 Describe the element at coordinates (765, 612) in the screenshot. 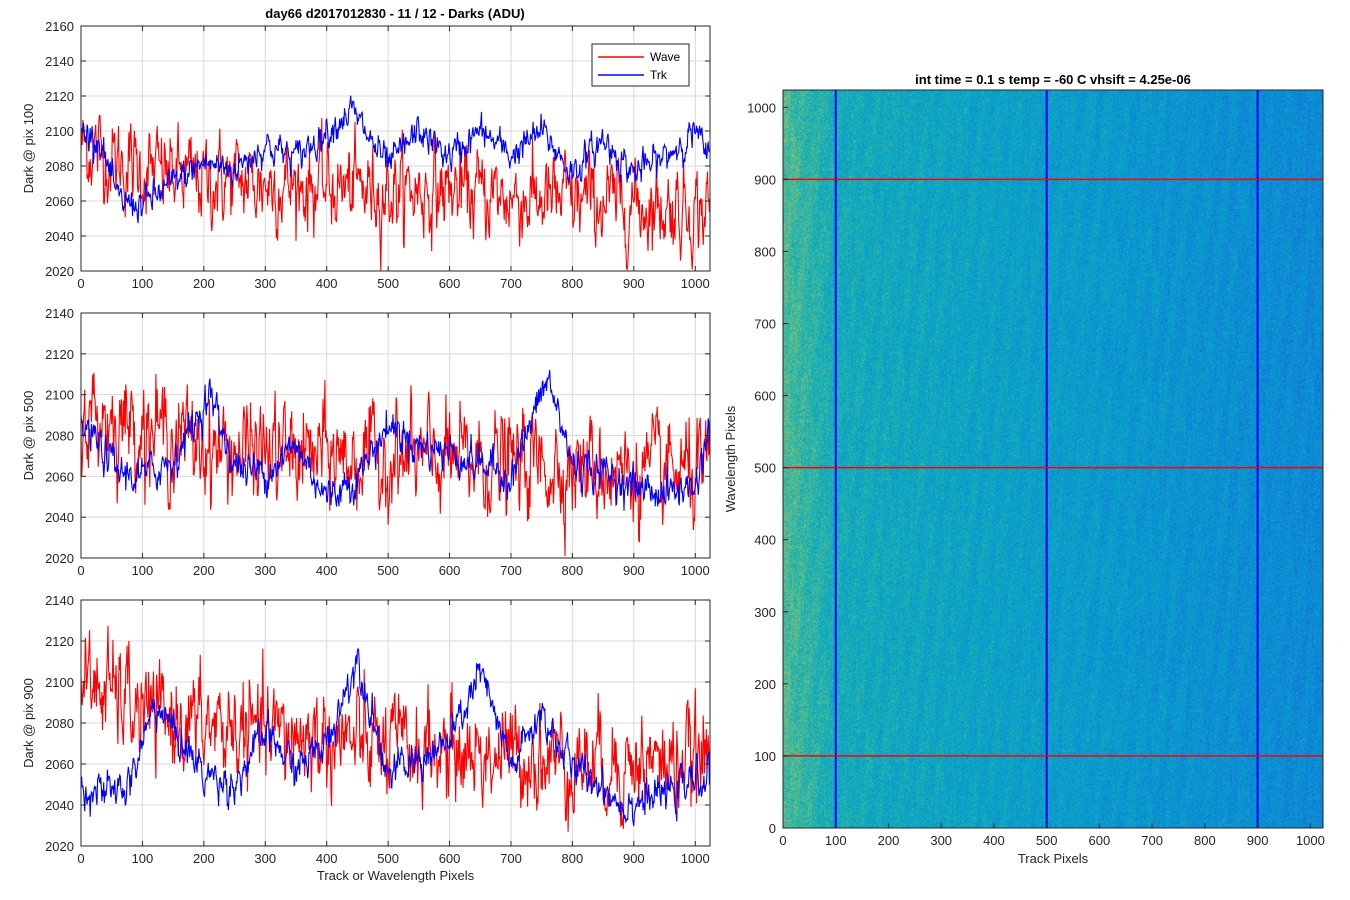

I see `y-tick-label: 300` at that location.